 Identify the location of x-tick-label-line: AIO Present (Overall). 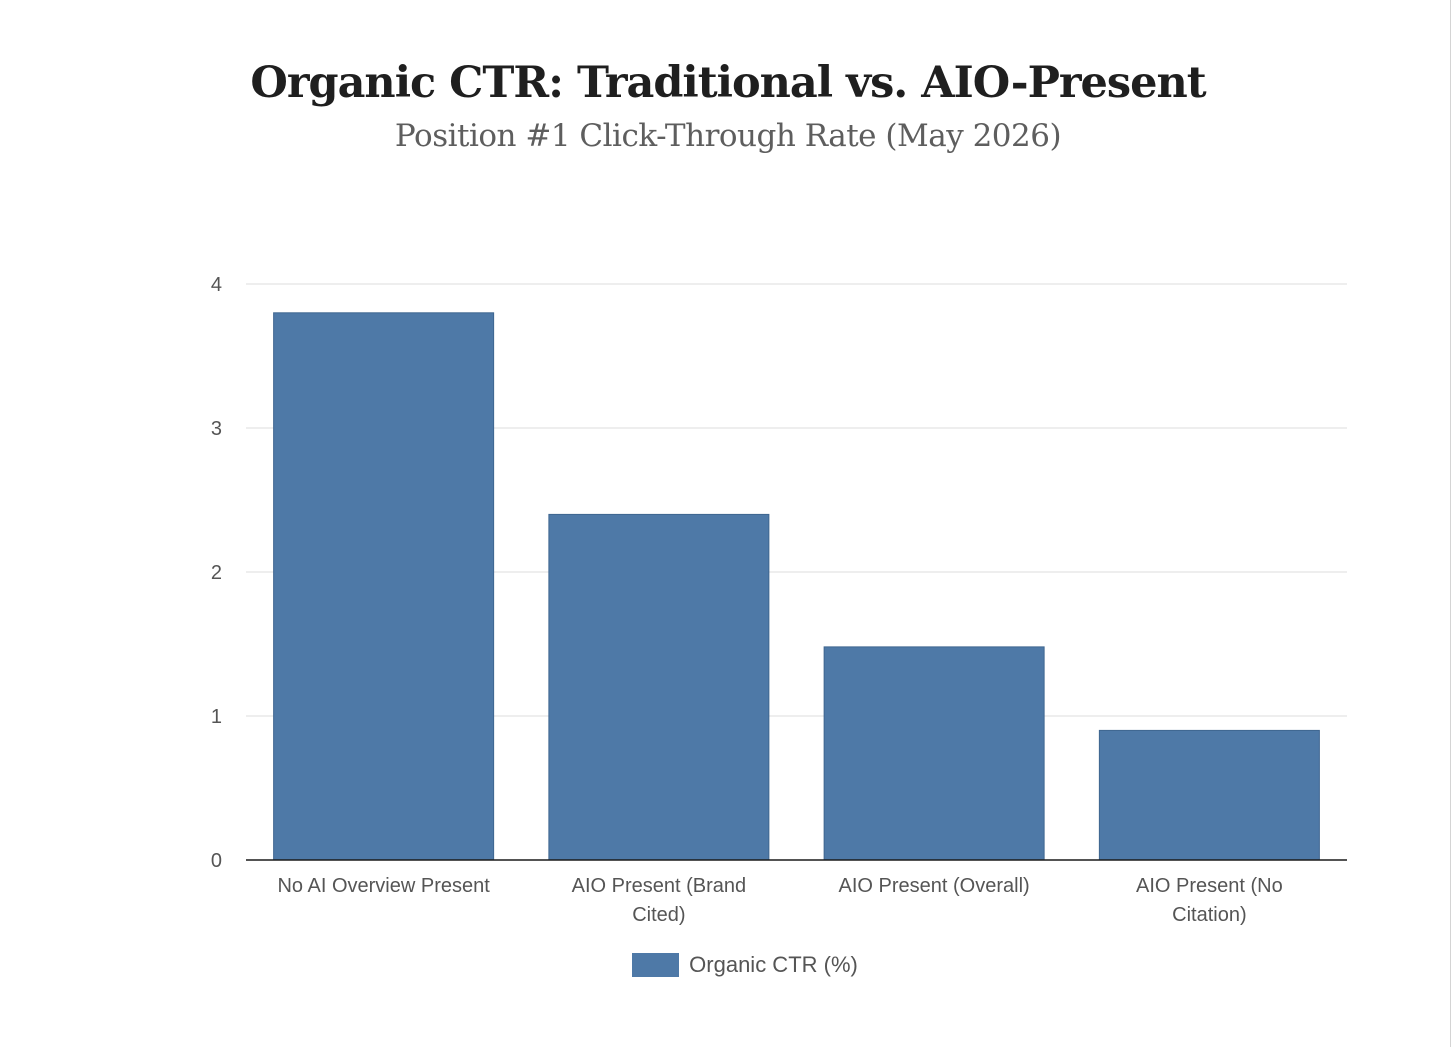
(934, 886).